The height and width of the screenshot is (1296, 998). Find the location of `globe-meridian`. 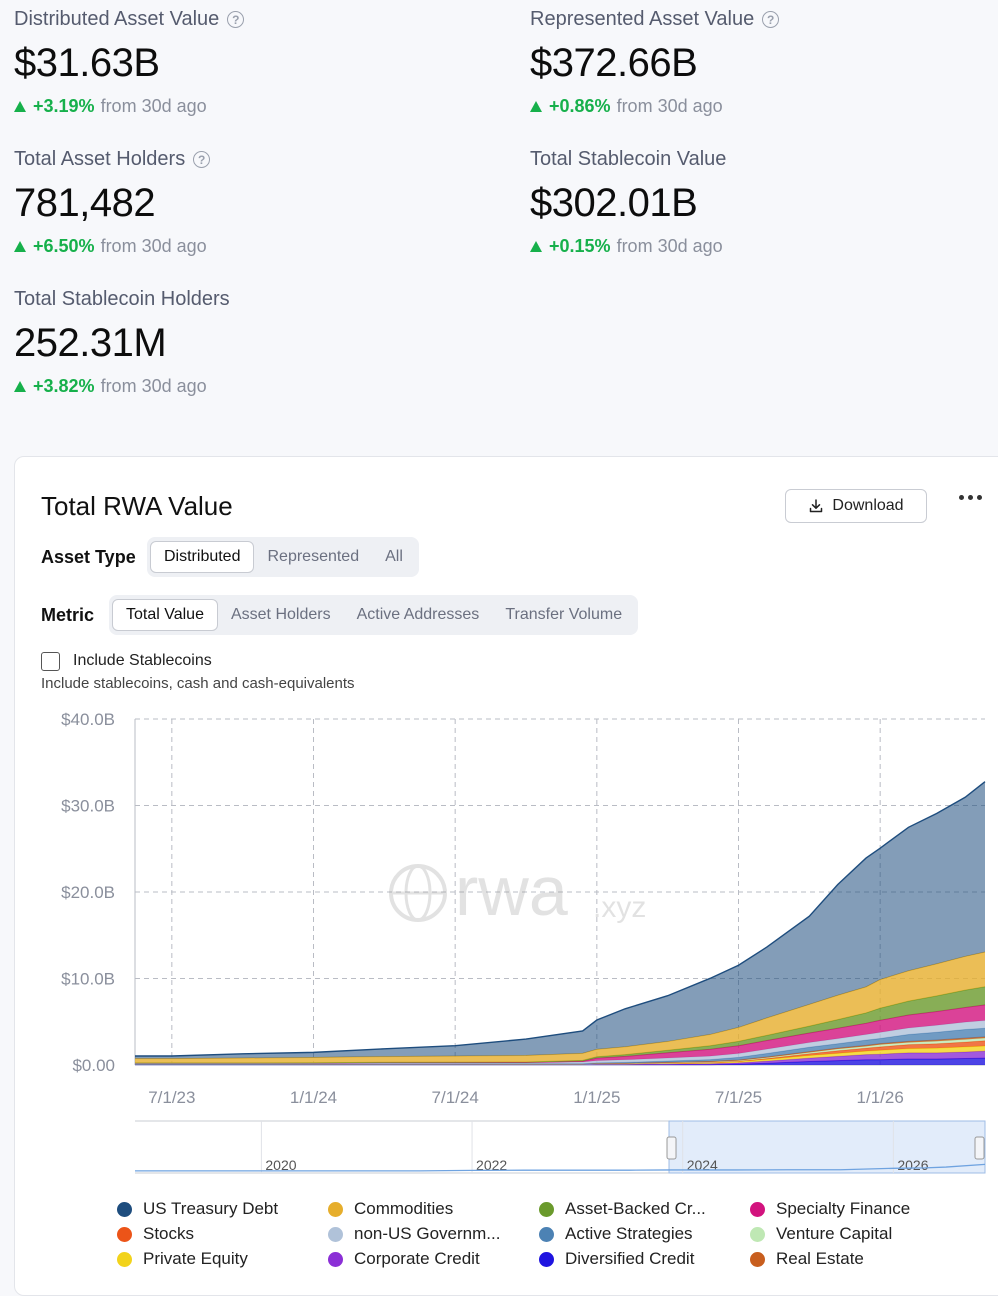

globe-meridian is located at coordinates (418, 893).